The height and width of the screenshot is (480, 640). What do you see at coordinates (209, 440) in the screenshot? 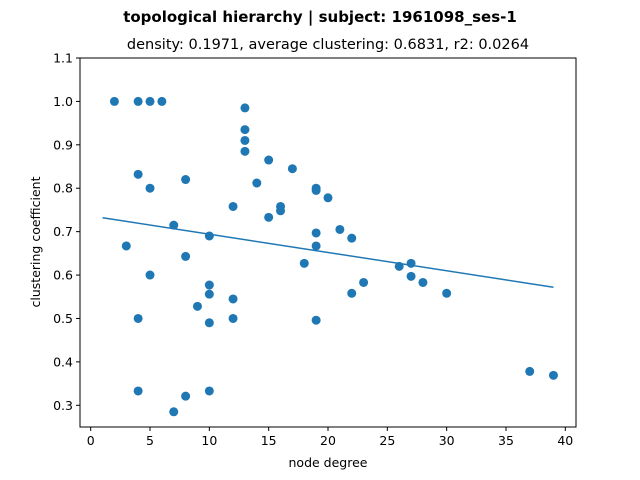
I see `x-tick-label: 10` at bounding box center [209, 440].